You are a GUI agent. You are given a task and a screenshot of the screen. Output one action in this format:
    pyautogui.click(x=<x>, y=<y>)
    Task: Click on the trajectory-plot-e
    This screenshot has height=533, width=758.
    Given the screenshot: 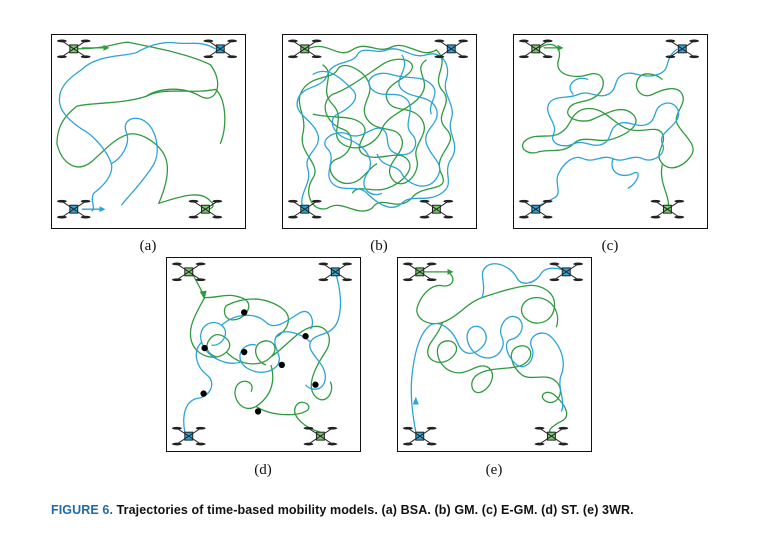 What is the action you would take?
    pyautogui.click(x=489, y=348)
    